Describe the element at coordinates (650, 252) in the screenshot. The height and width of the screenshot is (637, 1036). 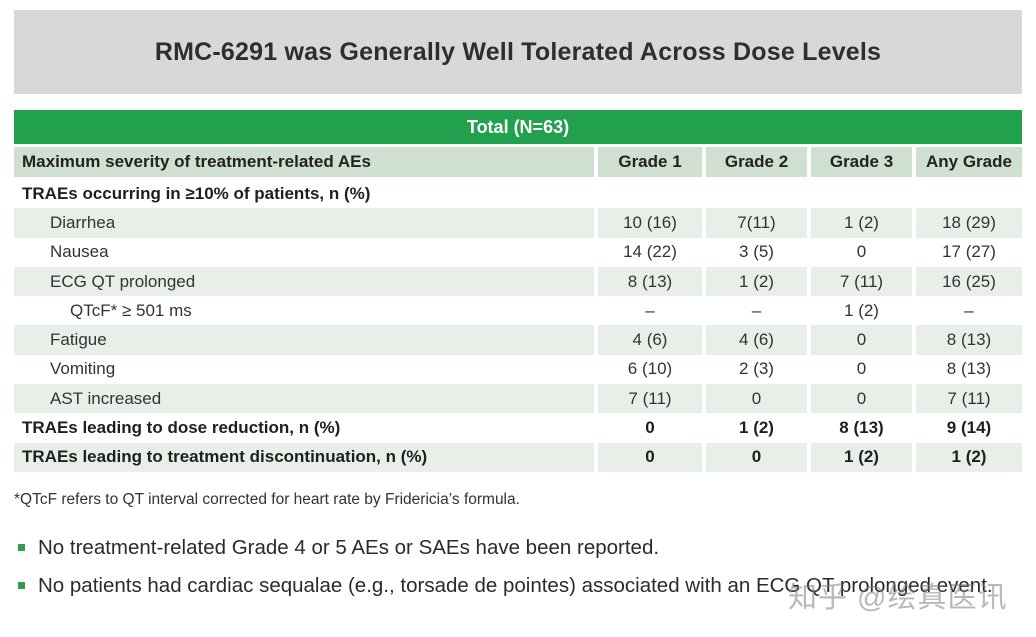
I see `cell-grade1: 14 (22)` at that location.